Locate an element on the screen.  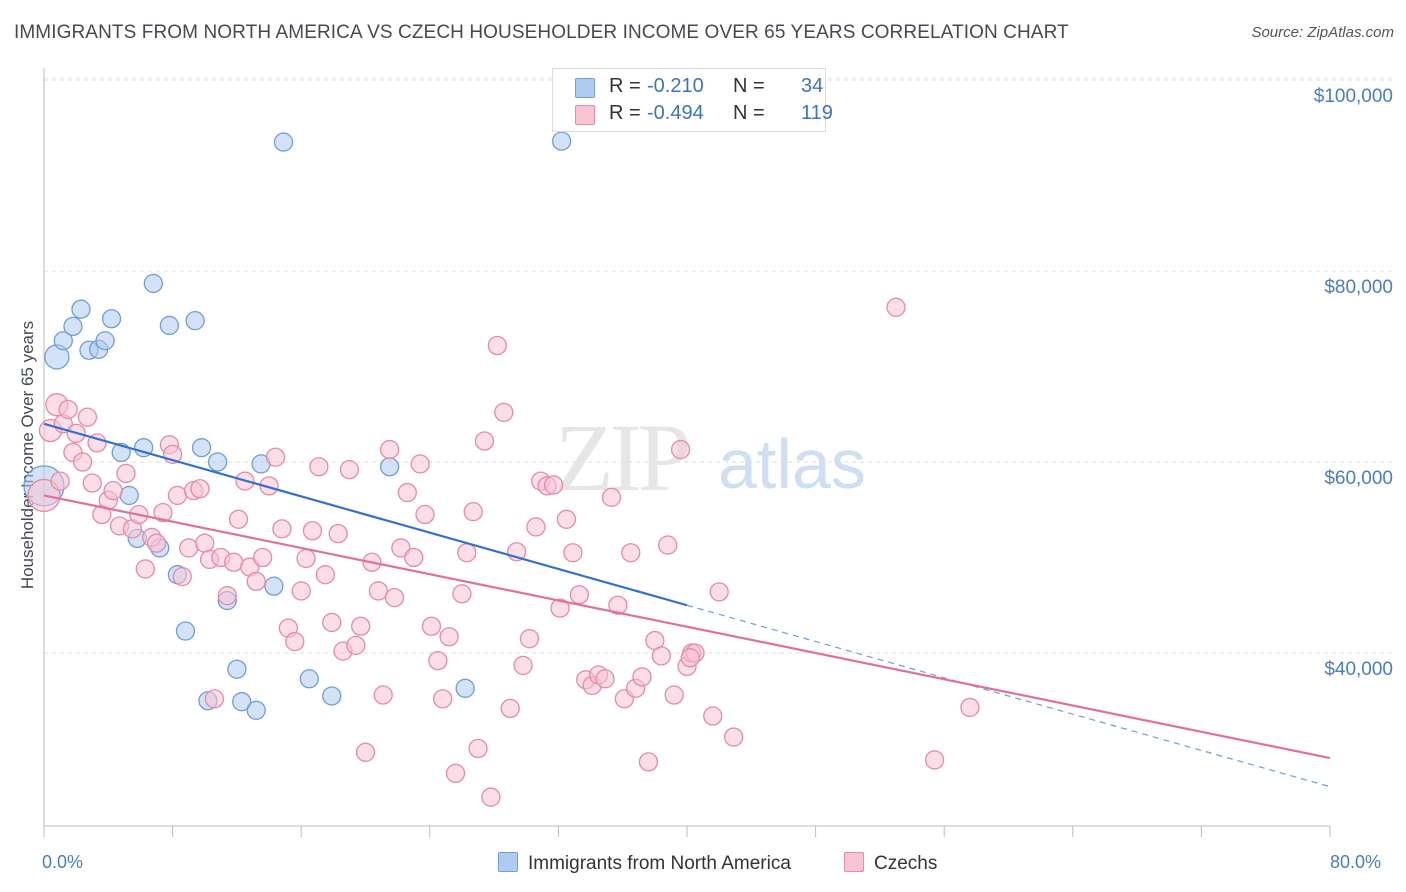
source-label: Source: ZipAtlas.com is located at coordinates (1322, 32).